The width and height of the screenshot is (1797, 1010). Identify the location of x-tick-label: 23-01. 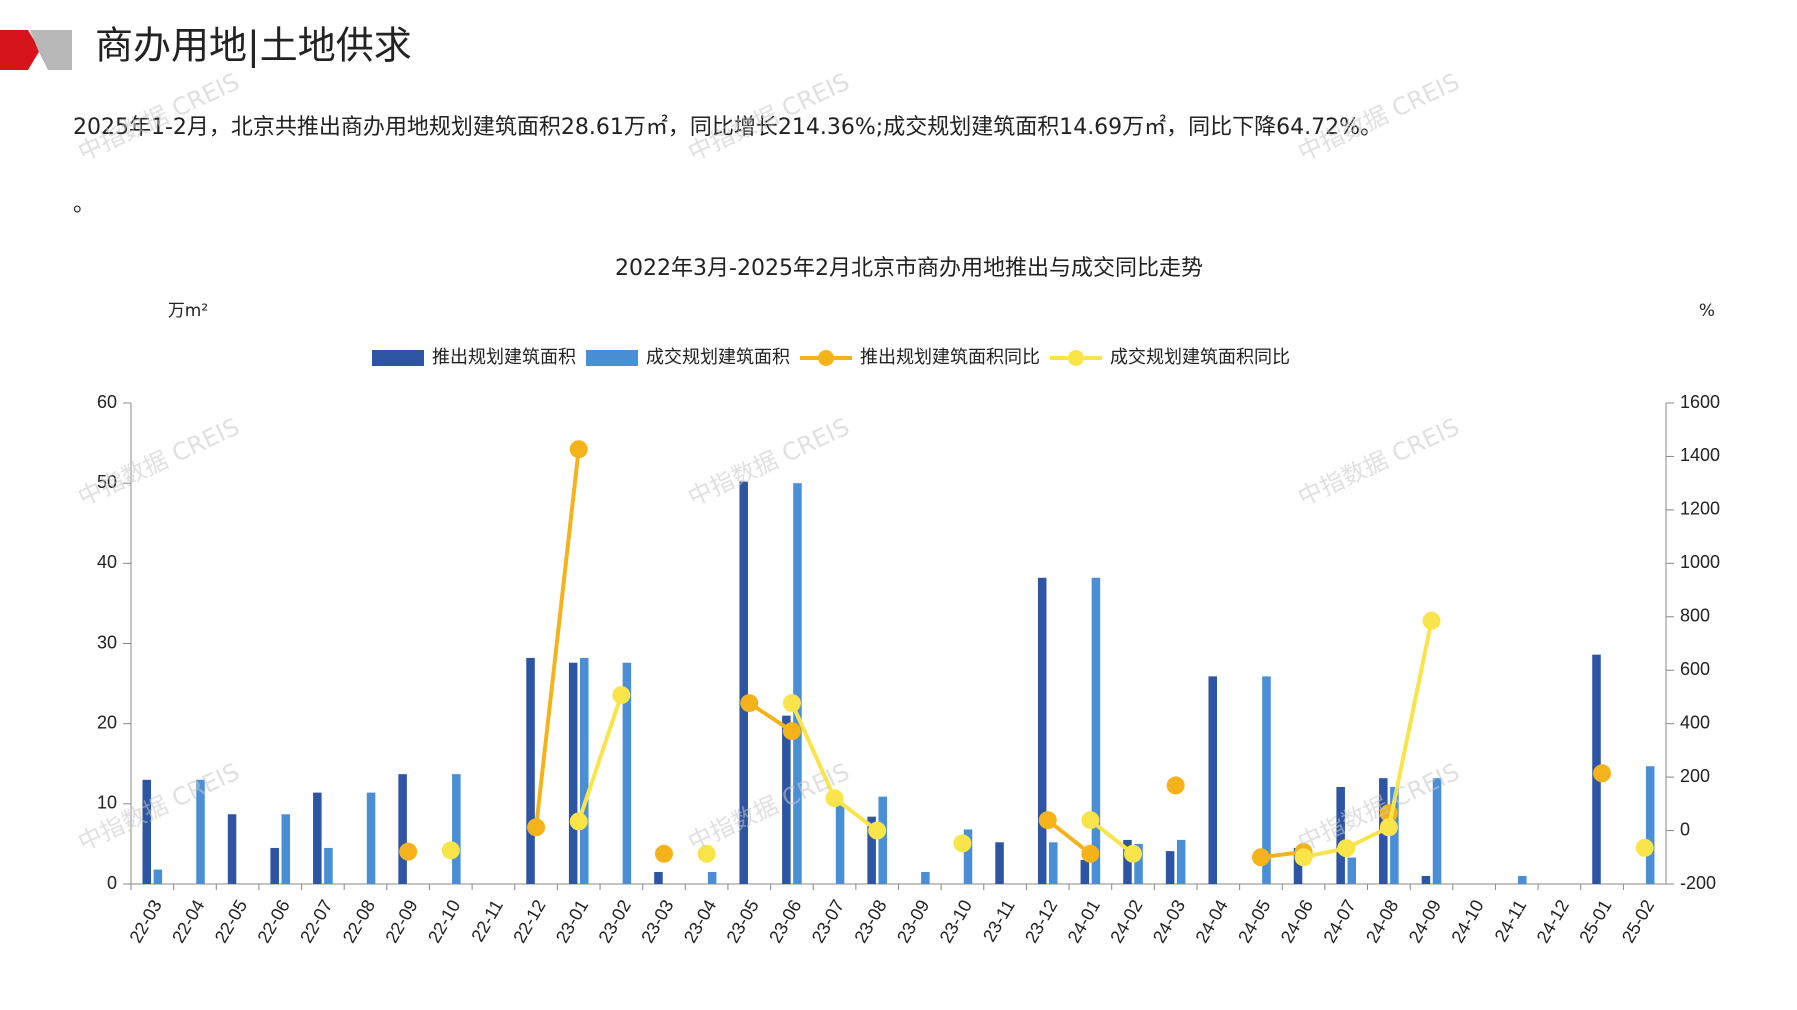
(572, 921).